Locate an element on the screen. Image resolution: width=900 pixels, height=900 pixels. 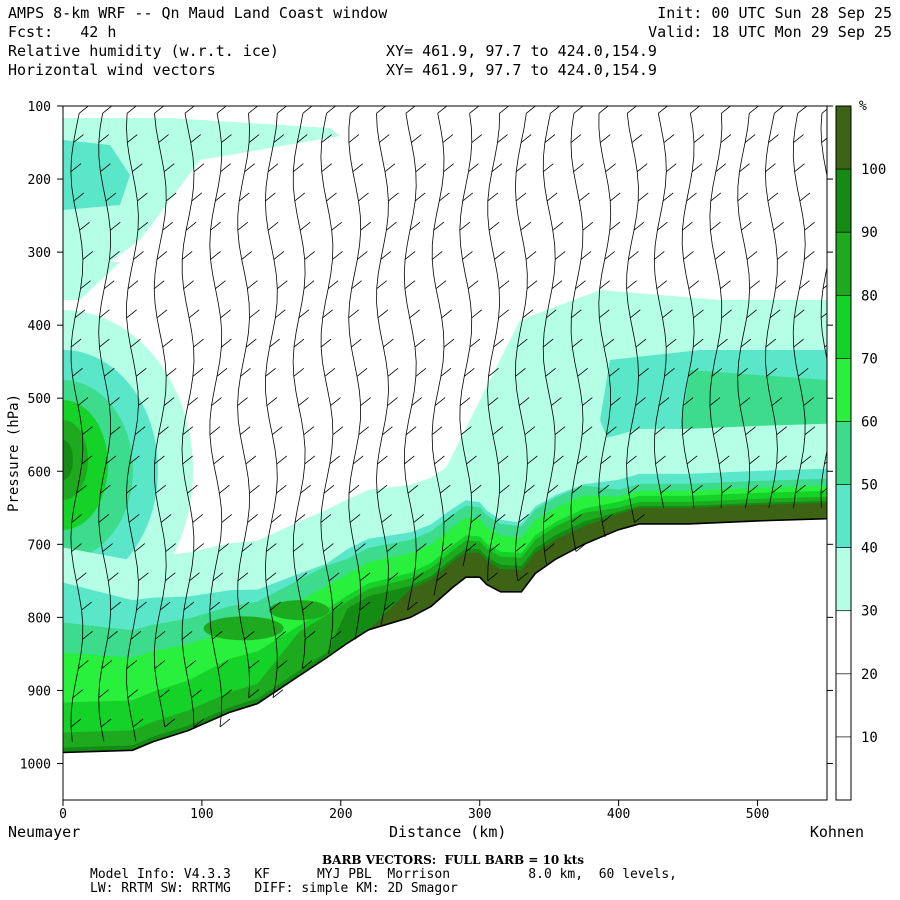
y-tick-label: 900 is located at coordinates (39, 691).